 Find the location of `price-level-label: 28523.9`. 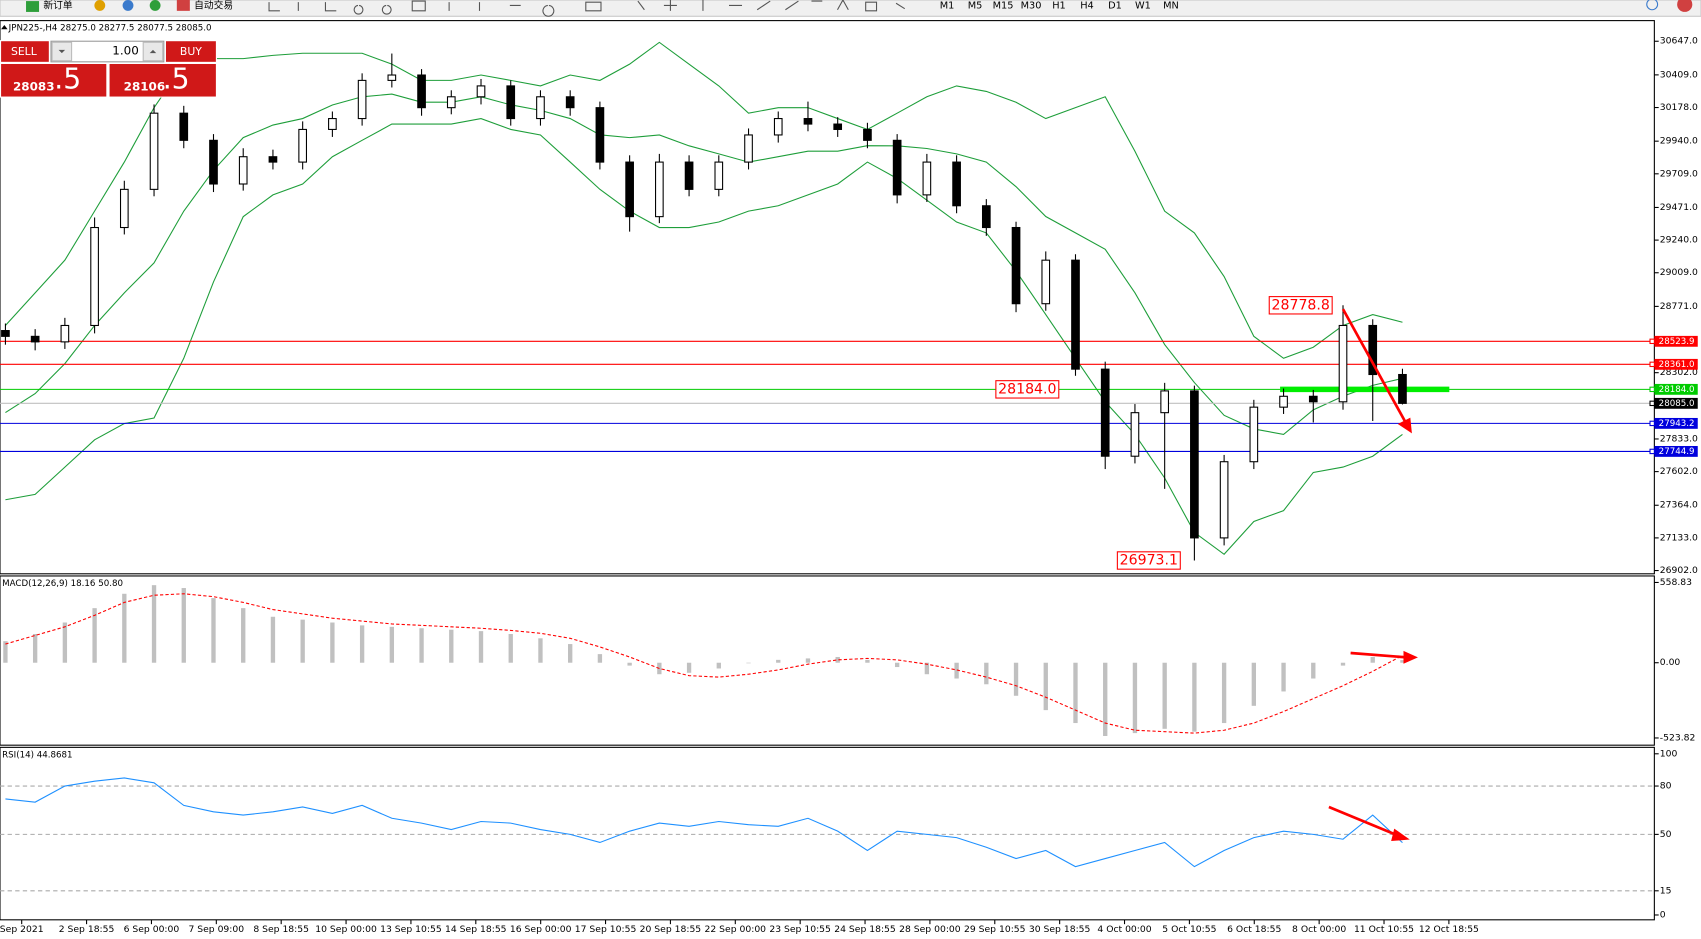

price-level-label: 28523.9 is located at coordinates (1677, 342).